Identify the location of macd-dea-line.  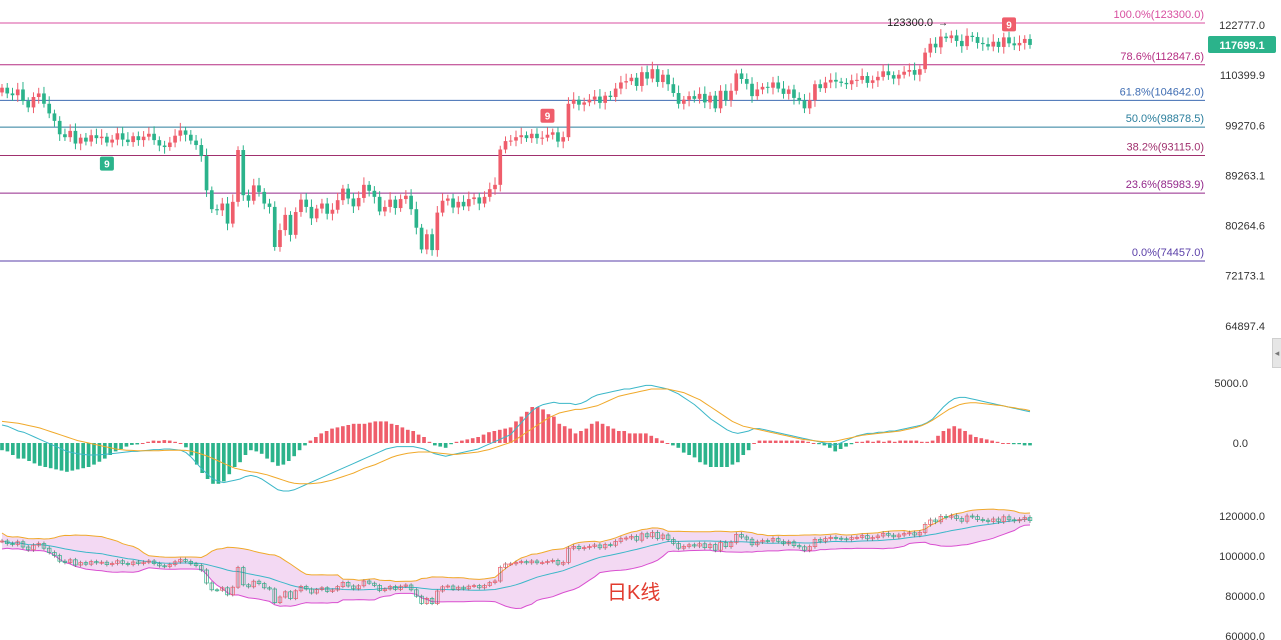
(516, 436).